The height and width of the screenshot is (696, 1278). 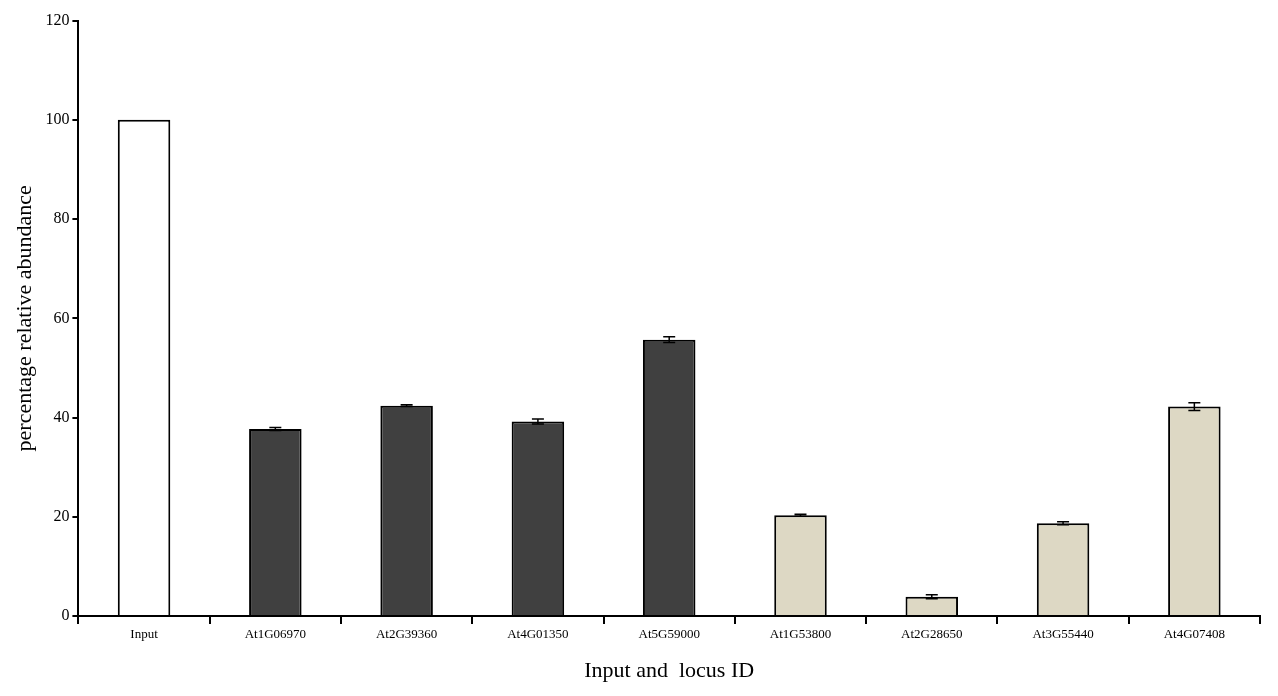 What do you see at coordinates (669, 634) in the screenshot?
I see `x-tick-label: At5G59000` at bounding box center [669, 634].